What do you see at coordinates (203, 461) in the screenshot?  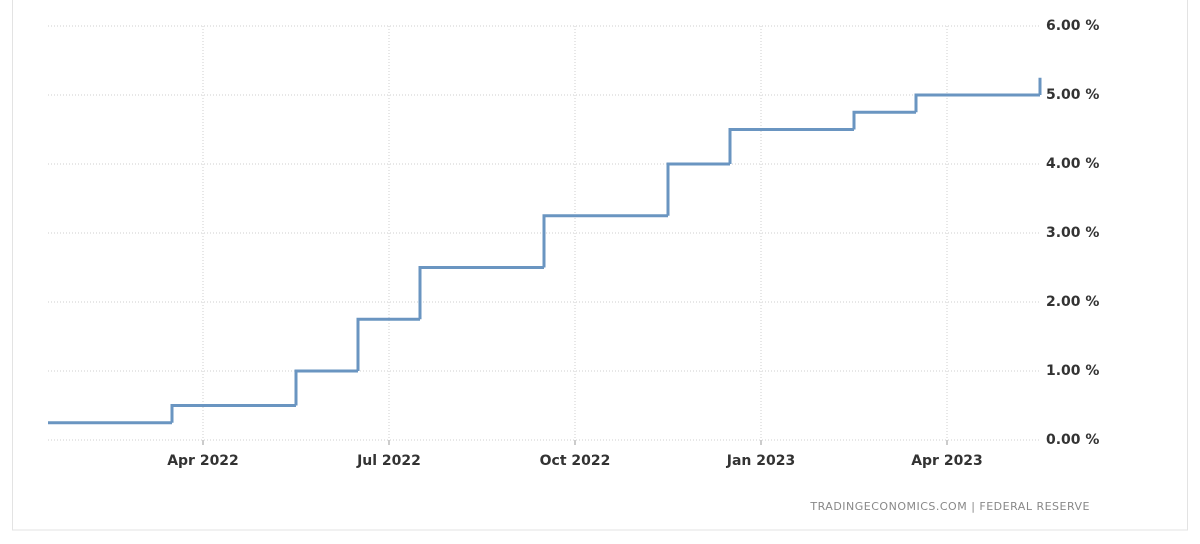 I see `x-tick-label: Apr 2022` at bounding box center [203, 461].